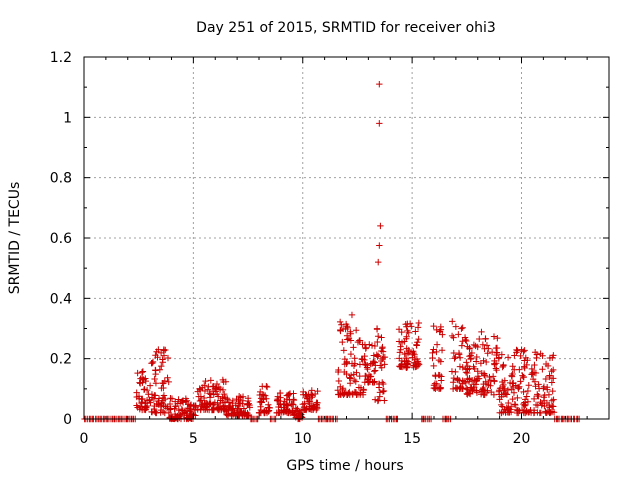  I want to click on x-tick-label: 5, so click(193, 439).